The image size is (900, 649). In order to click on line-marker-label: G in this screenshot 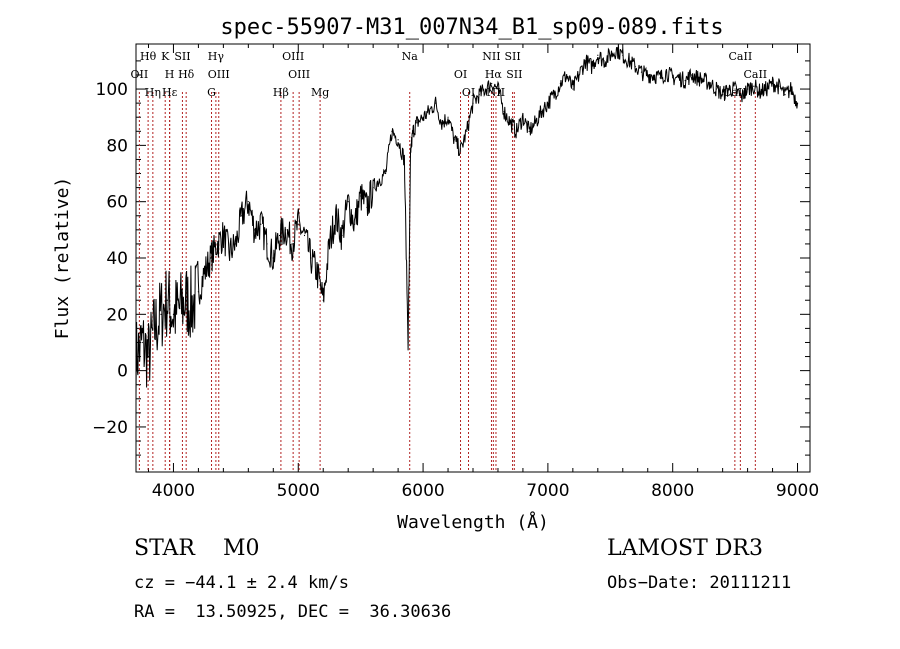, I will do `click(211, 92)`.